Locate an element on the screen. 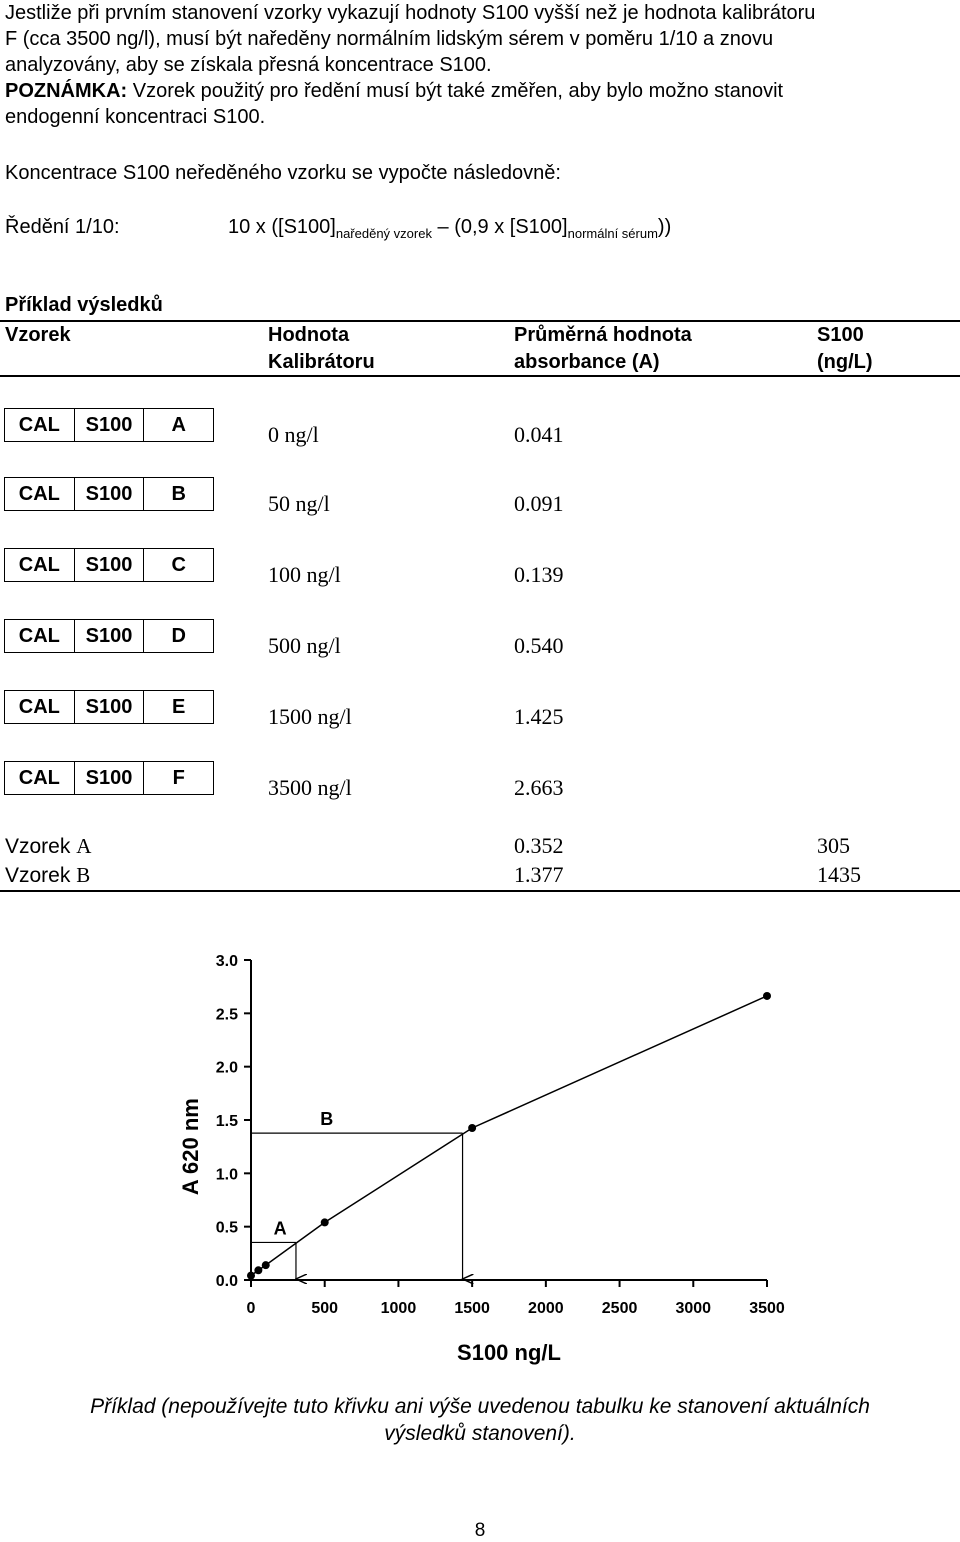 The width and height of the screenshot is (960, 1542). x-axis-label: S100 ng/L is located at coordinates (509, 1352).